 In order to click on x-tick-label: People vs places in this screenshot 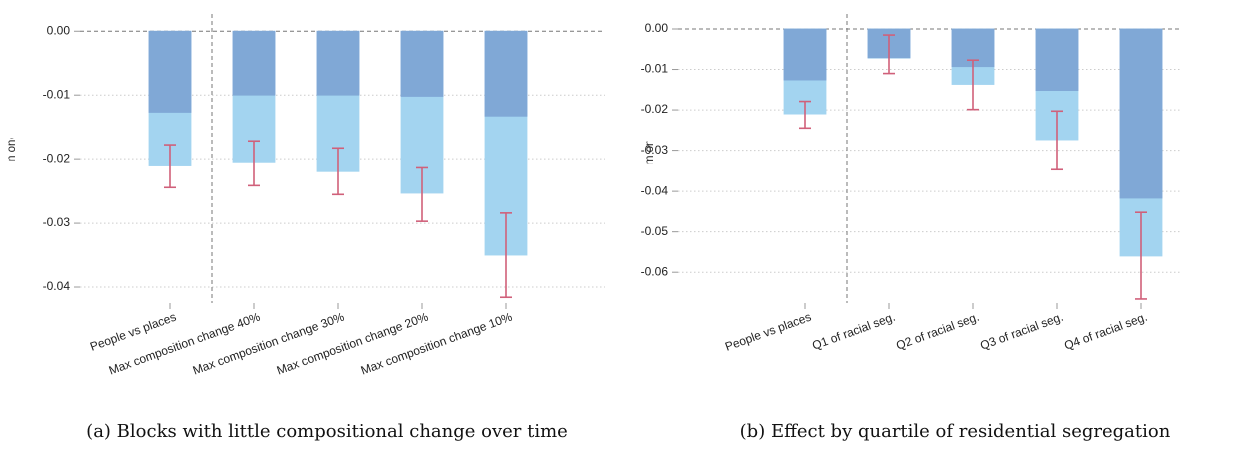, I will do `click(768, 332)`.